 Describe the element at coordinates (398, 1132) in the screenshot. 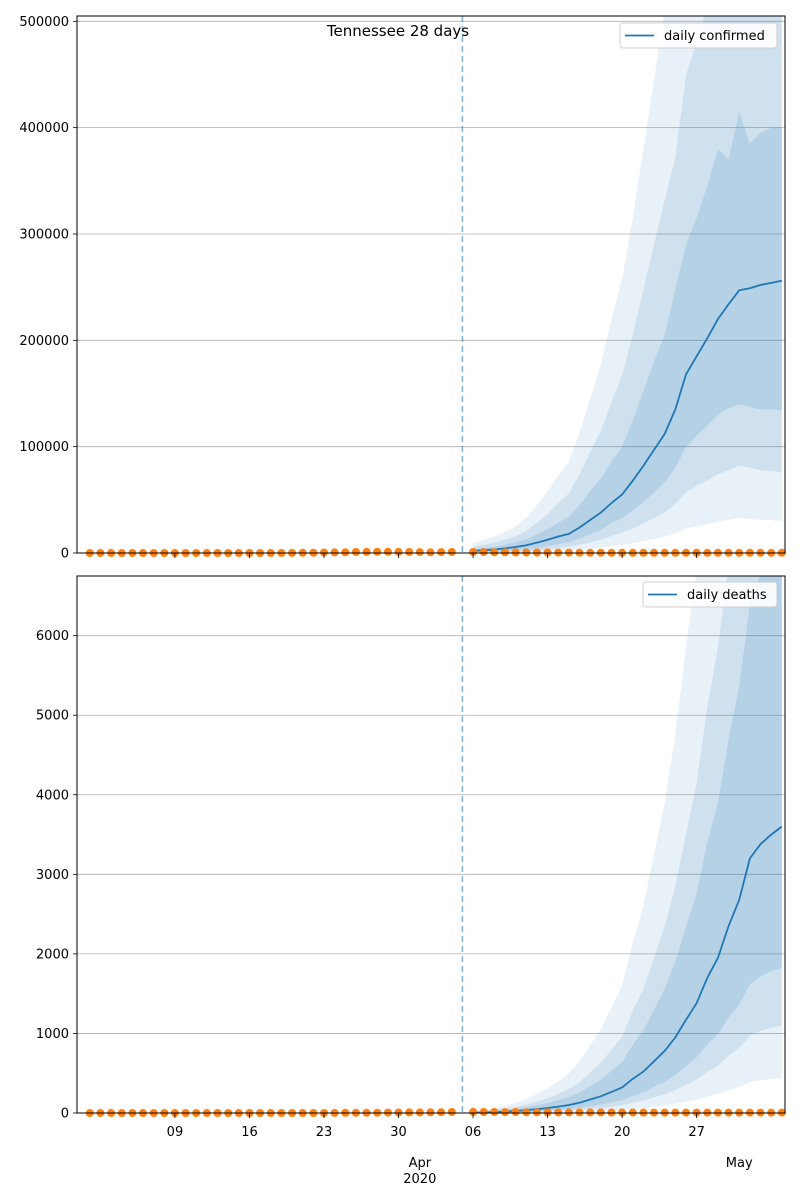

I see `x-tick-label: 30` at that location.